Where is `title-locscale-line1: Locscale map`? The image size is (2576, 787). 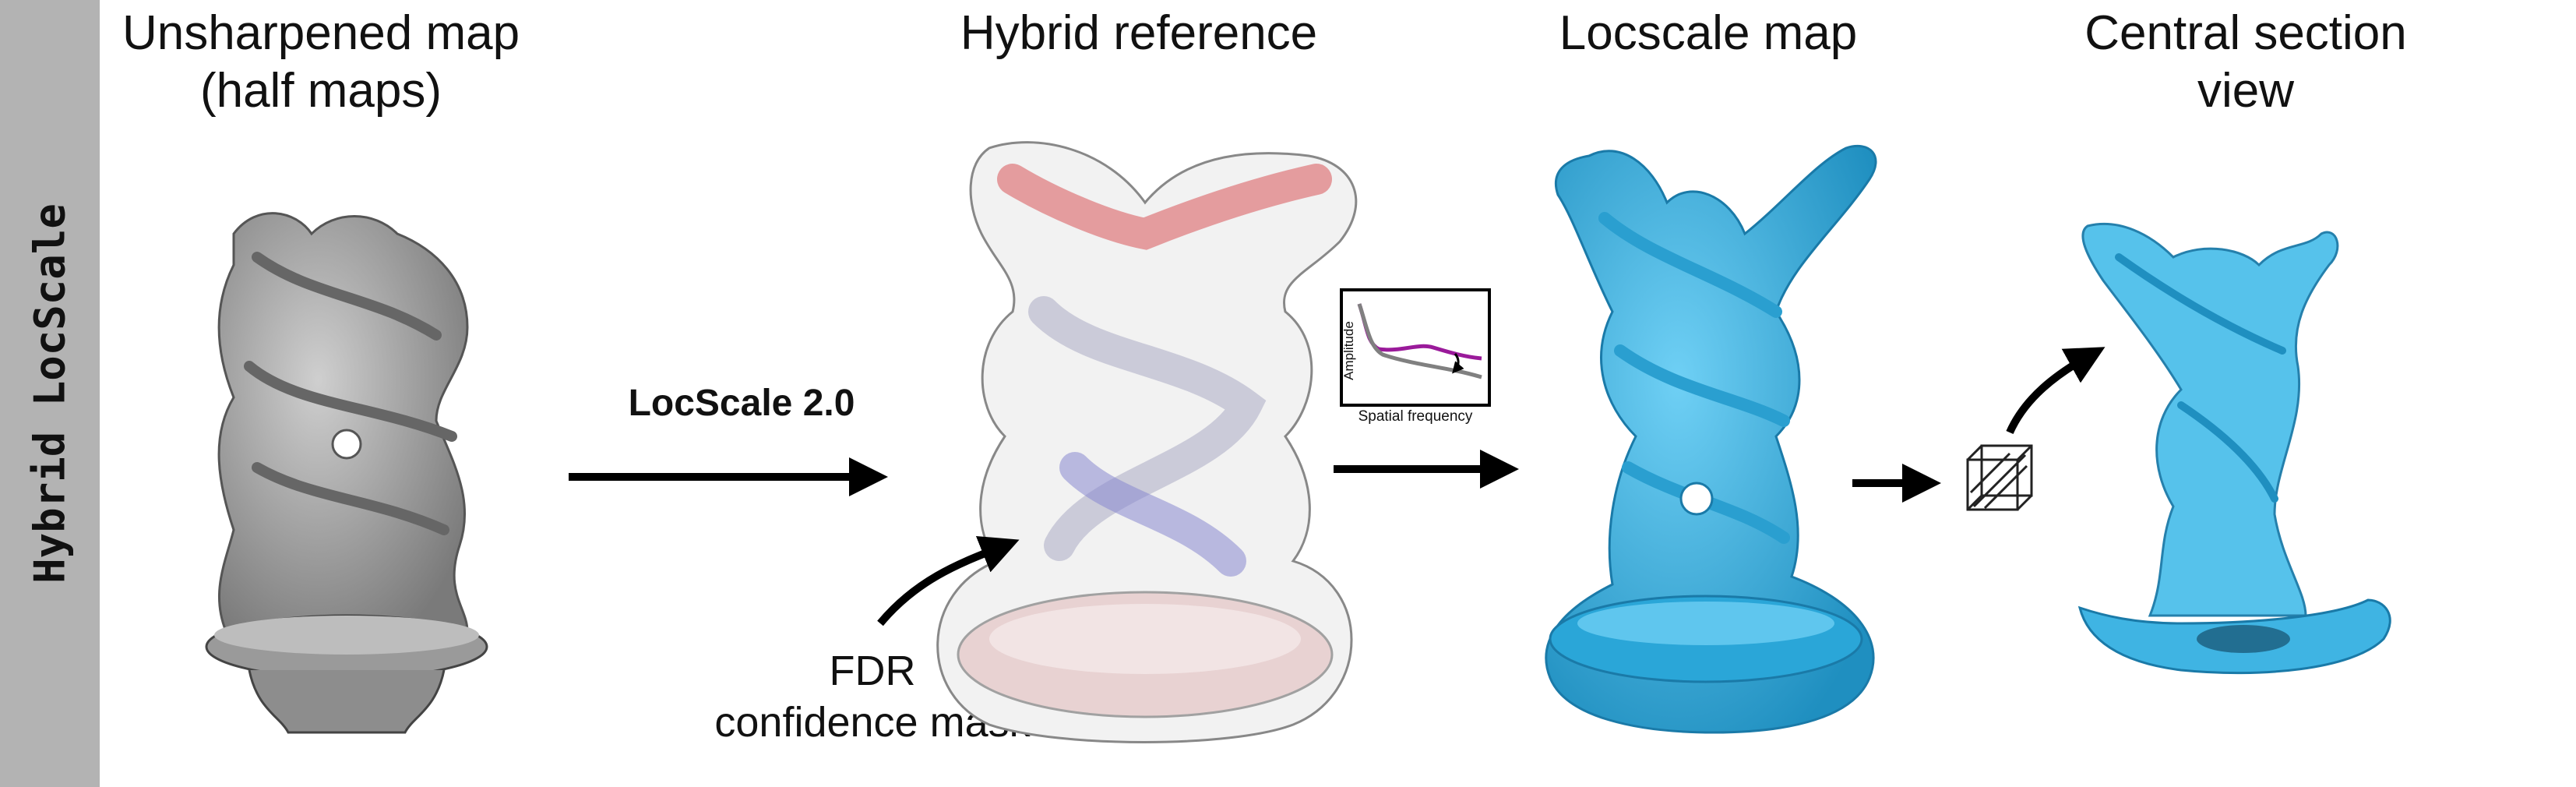
title-locscale-line1: Locscale map is located at coordinates (1709, 33).